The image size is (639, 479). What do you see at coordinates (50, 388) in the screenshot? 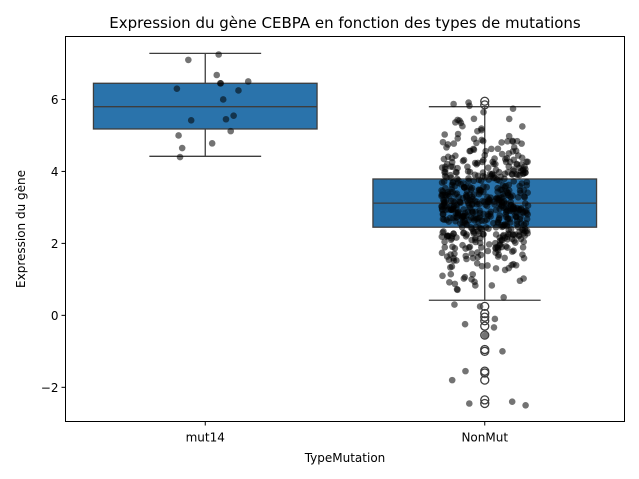
I see `y-tick-label: −2` at bounding box center [50, 388].